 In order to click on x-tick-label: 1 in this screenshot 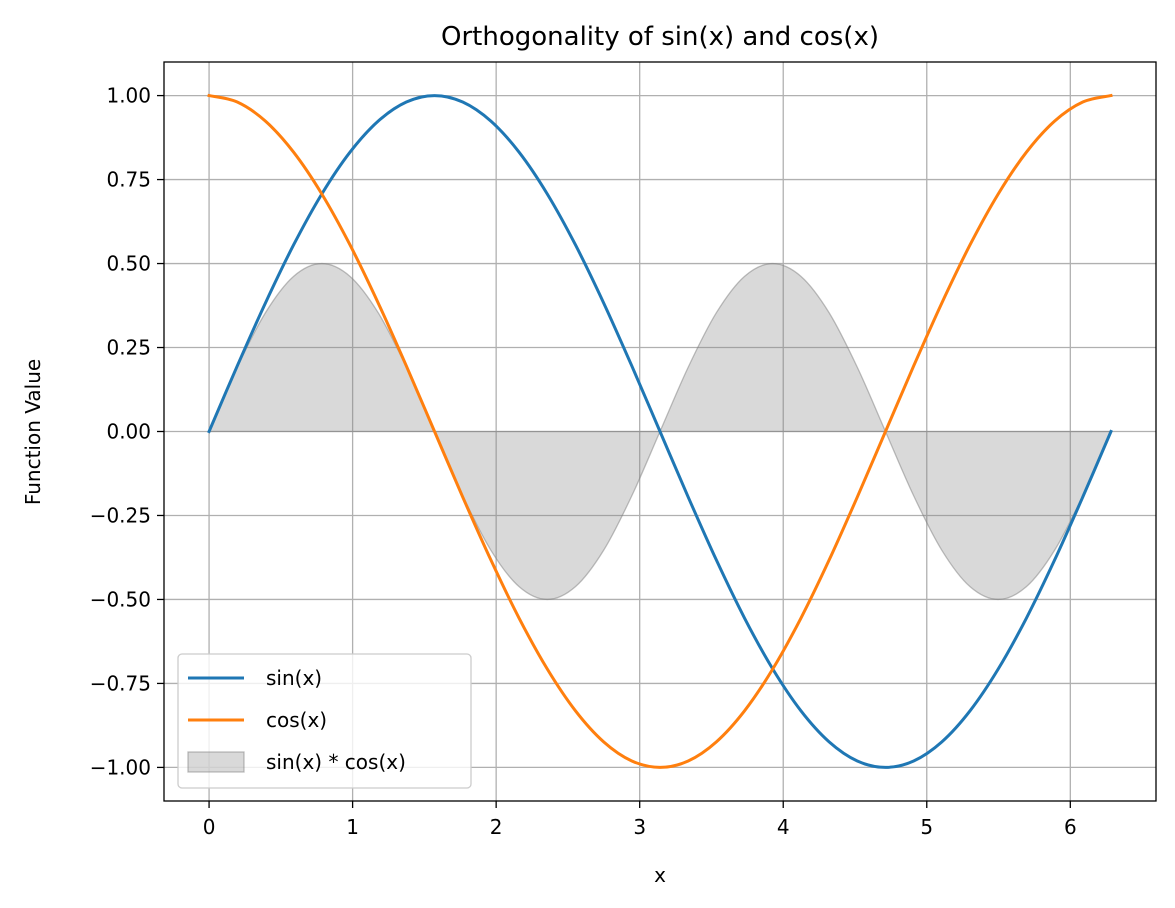, I will do `click(352, 827)`.